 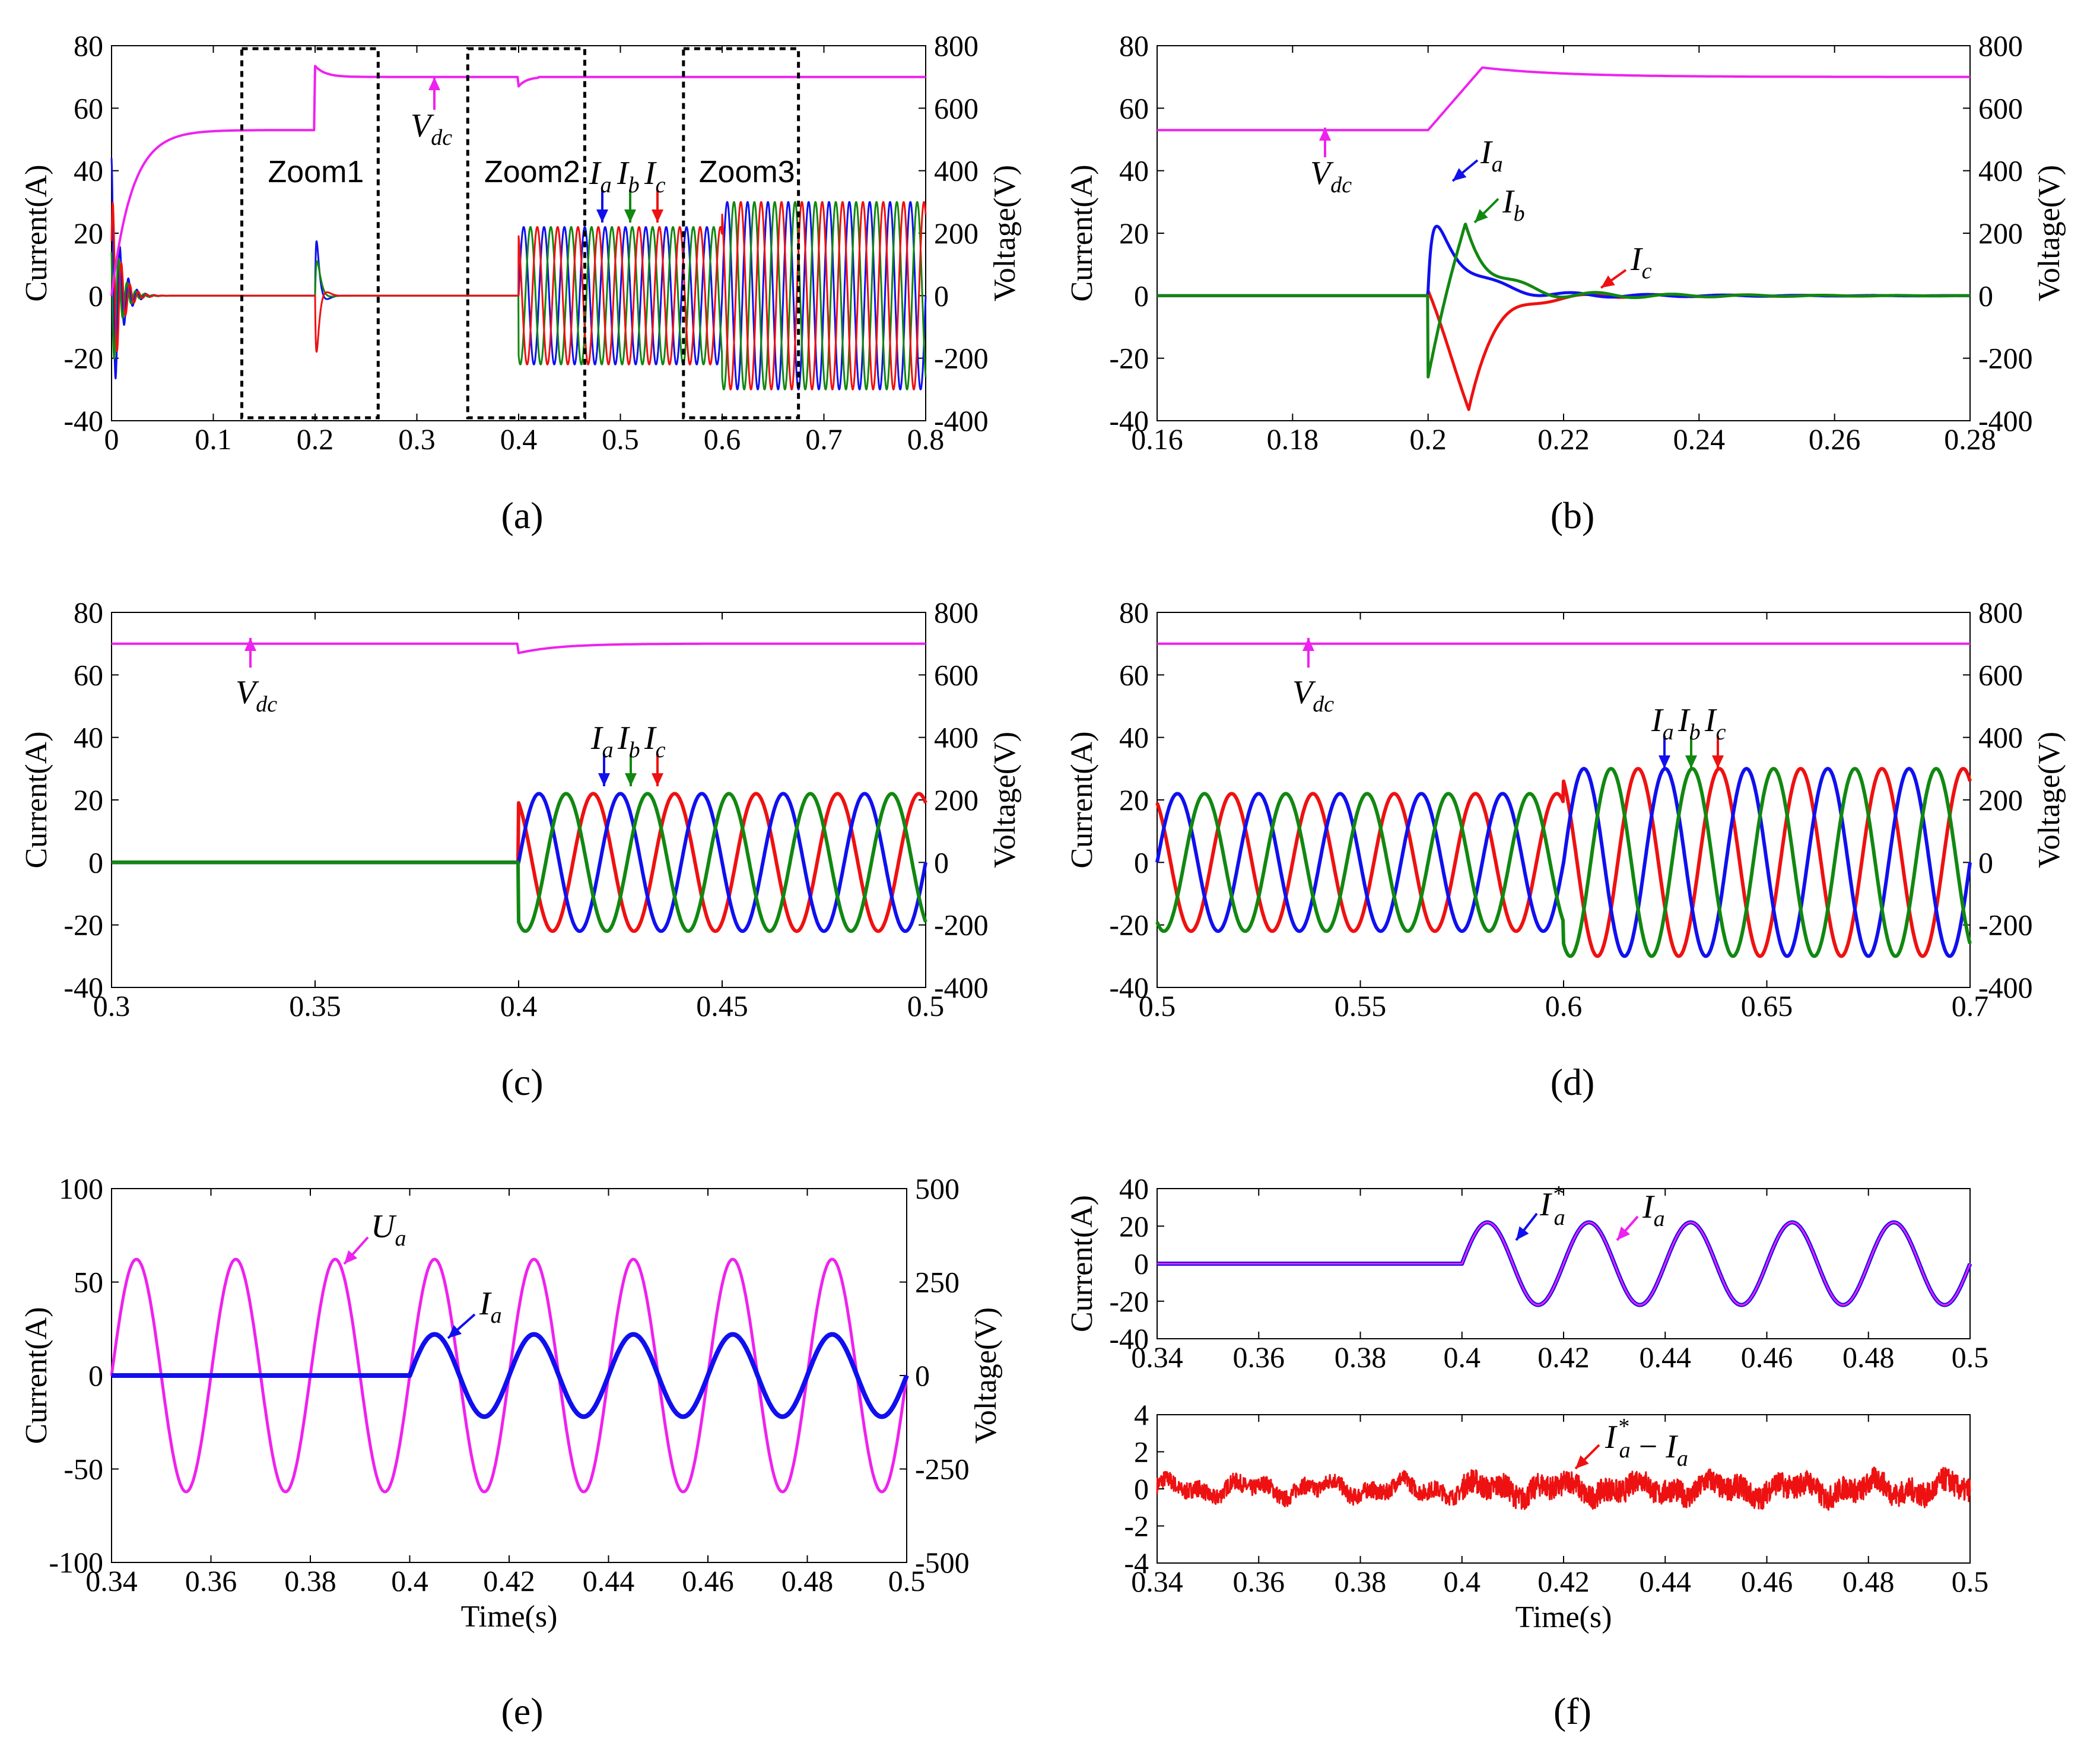 What do you see at coordinates (1613, 279) in the screenshot?
I see `ic-arrow` at bounding box center [1613, 279].